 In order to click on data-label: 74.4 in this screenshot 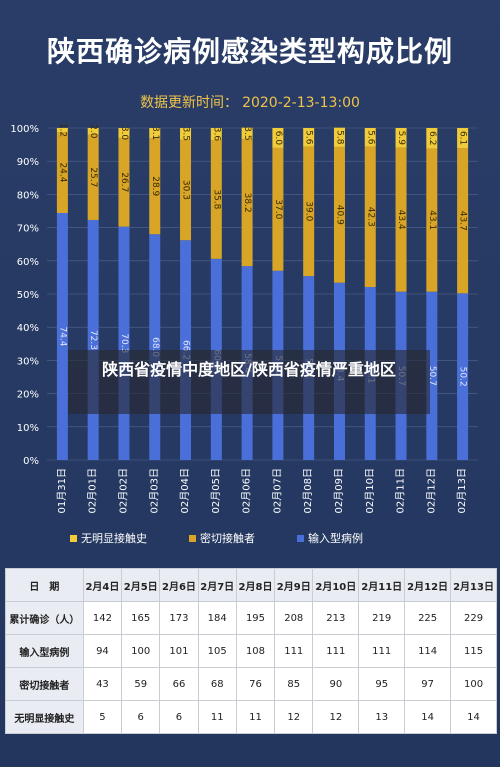, I will do `click(62, 336)`.